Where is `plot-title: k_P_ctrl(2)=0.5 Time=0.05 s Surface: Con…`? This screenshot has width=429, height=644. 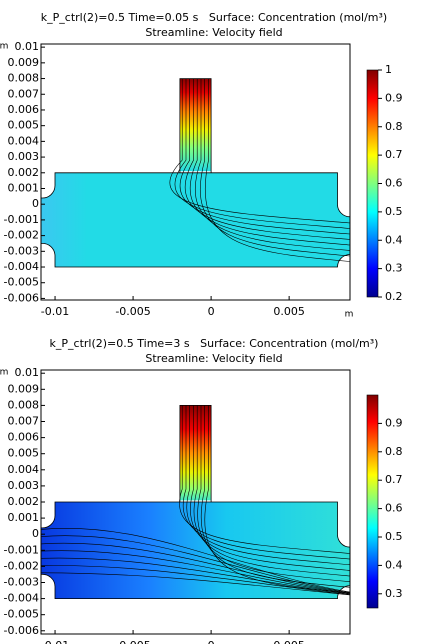
plot-title: k_P_ctrl(2)=0.5 Time=0.05 s Surface: Con… is located at coordinates (214, 17).